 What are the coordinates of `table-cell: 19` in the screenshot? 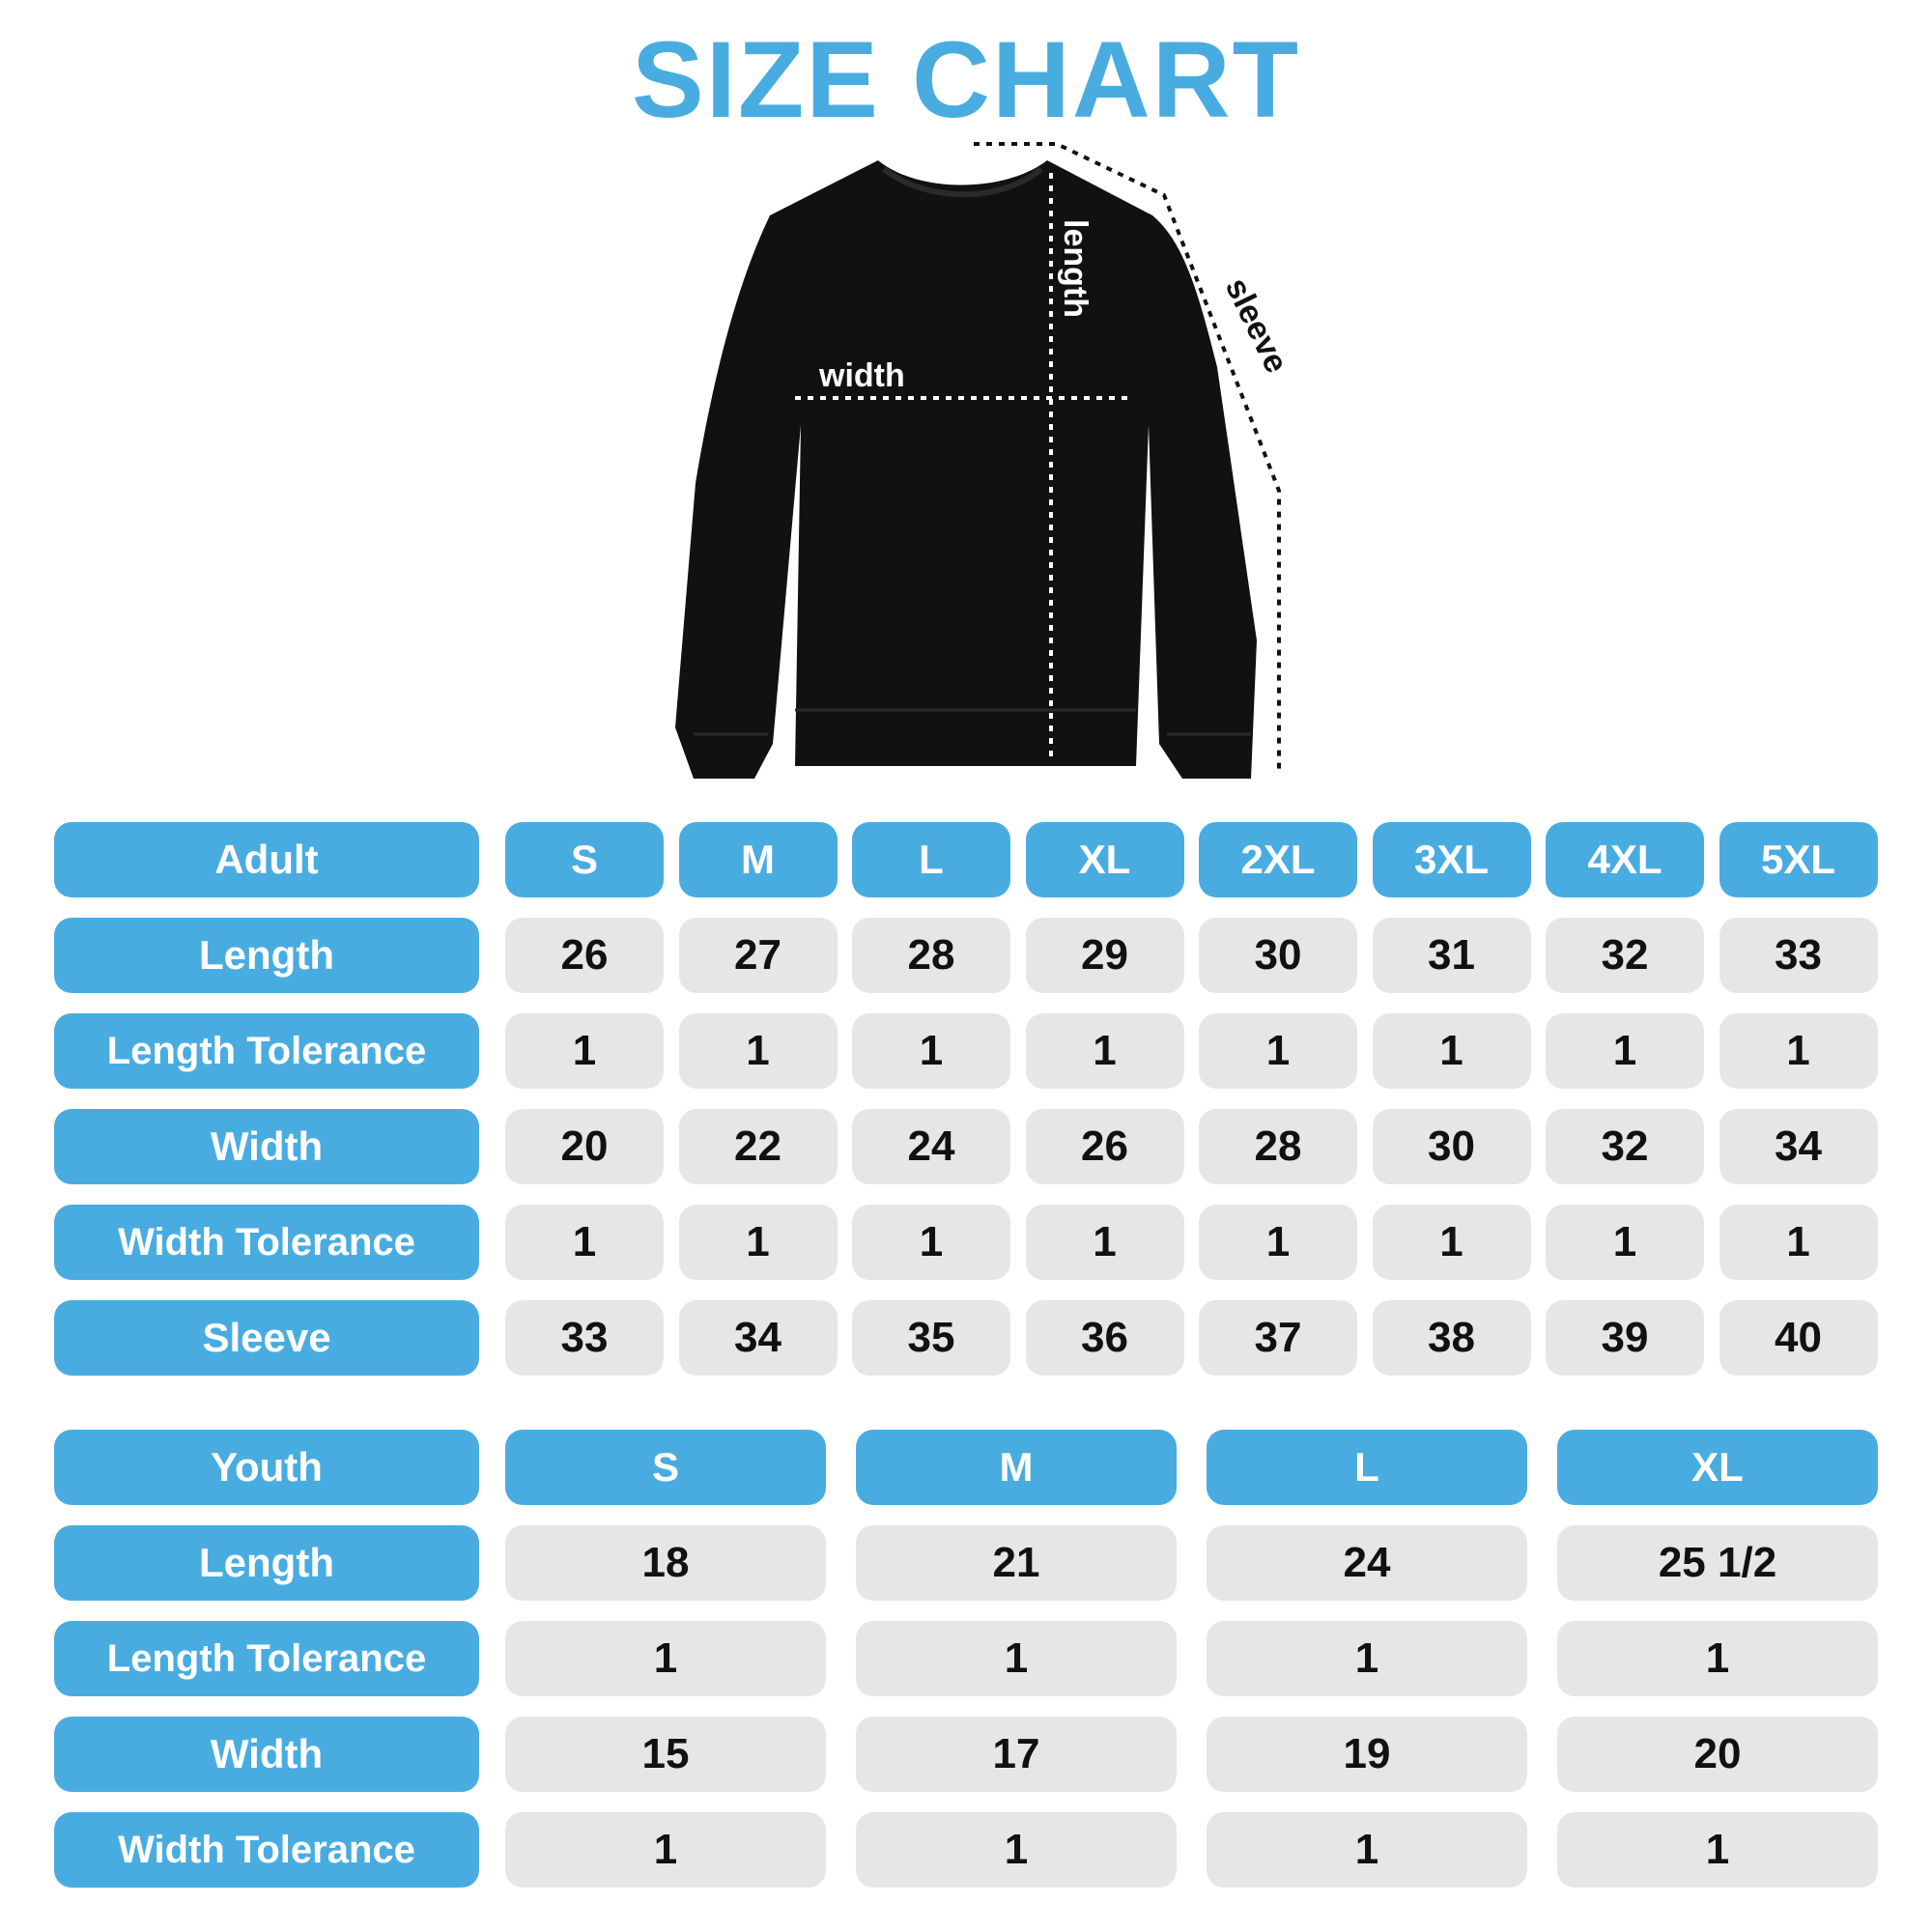 It's located at (1367, 1754).